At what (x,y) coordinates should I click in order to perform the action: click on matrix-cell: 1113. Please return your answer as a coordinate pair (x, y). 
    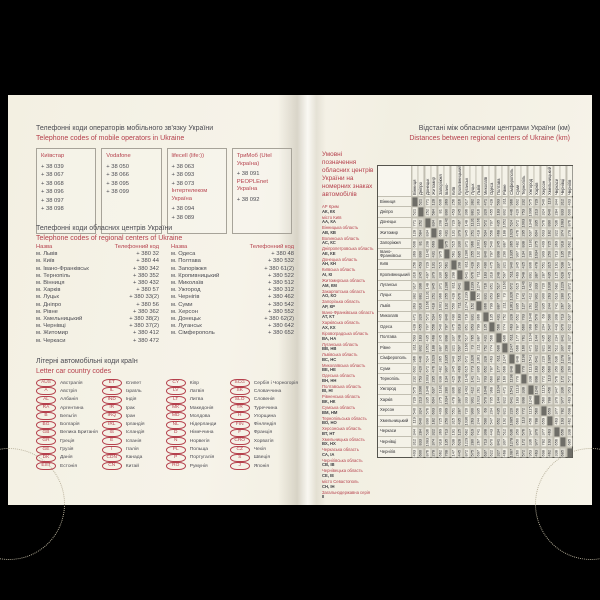
    Looking at the image, I should click on (530, 369).